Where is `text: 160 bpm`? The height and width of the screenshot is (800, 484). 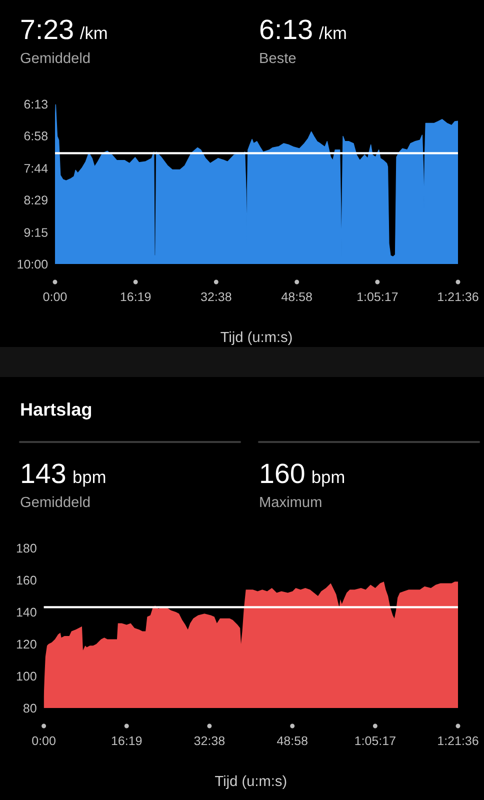 text: 160 bpm is located at coordinates (302, 475).